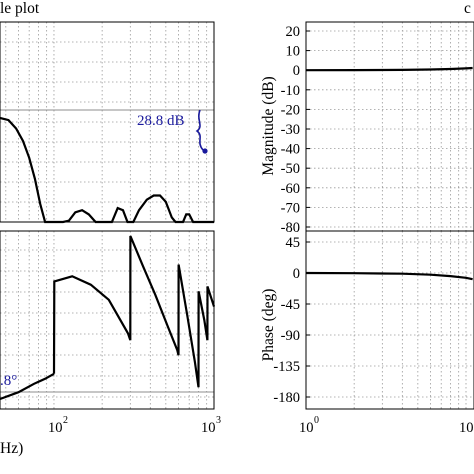 Image resolution: width=474 pixels, height=474 pixels. I want to click on left-x-tick-1000-exp: 3, so click(218, 420).